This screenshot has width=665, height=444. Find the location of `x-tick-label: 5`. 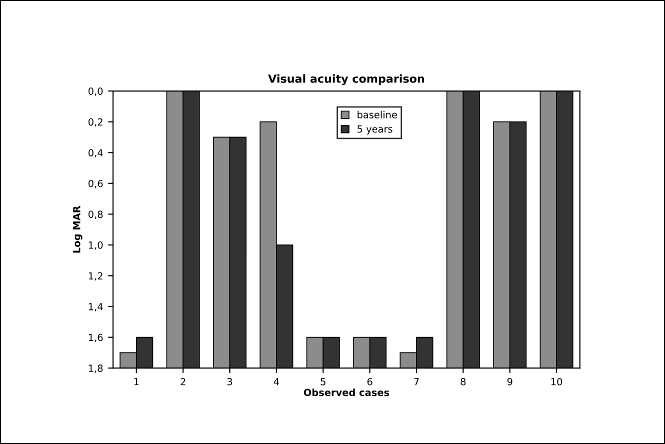

x-tick-label: 5 is located at coordinates (323, 382).